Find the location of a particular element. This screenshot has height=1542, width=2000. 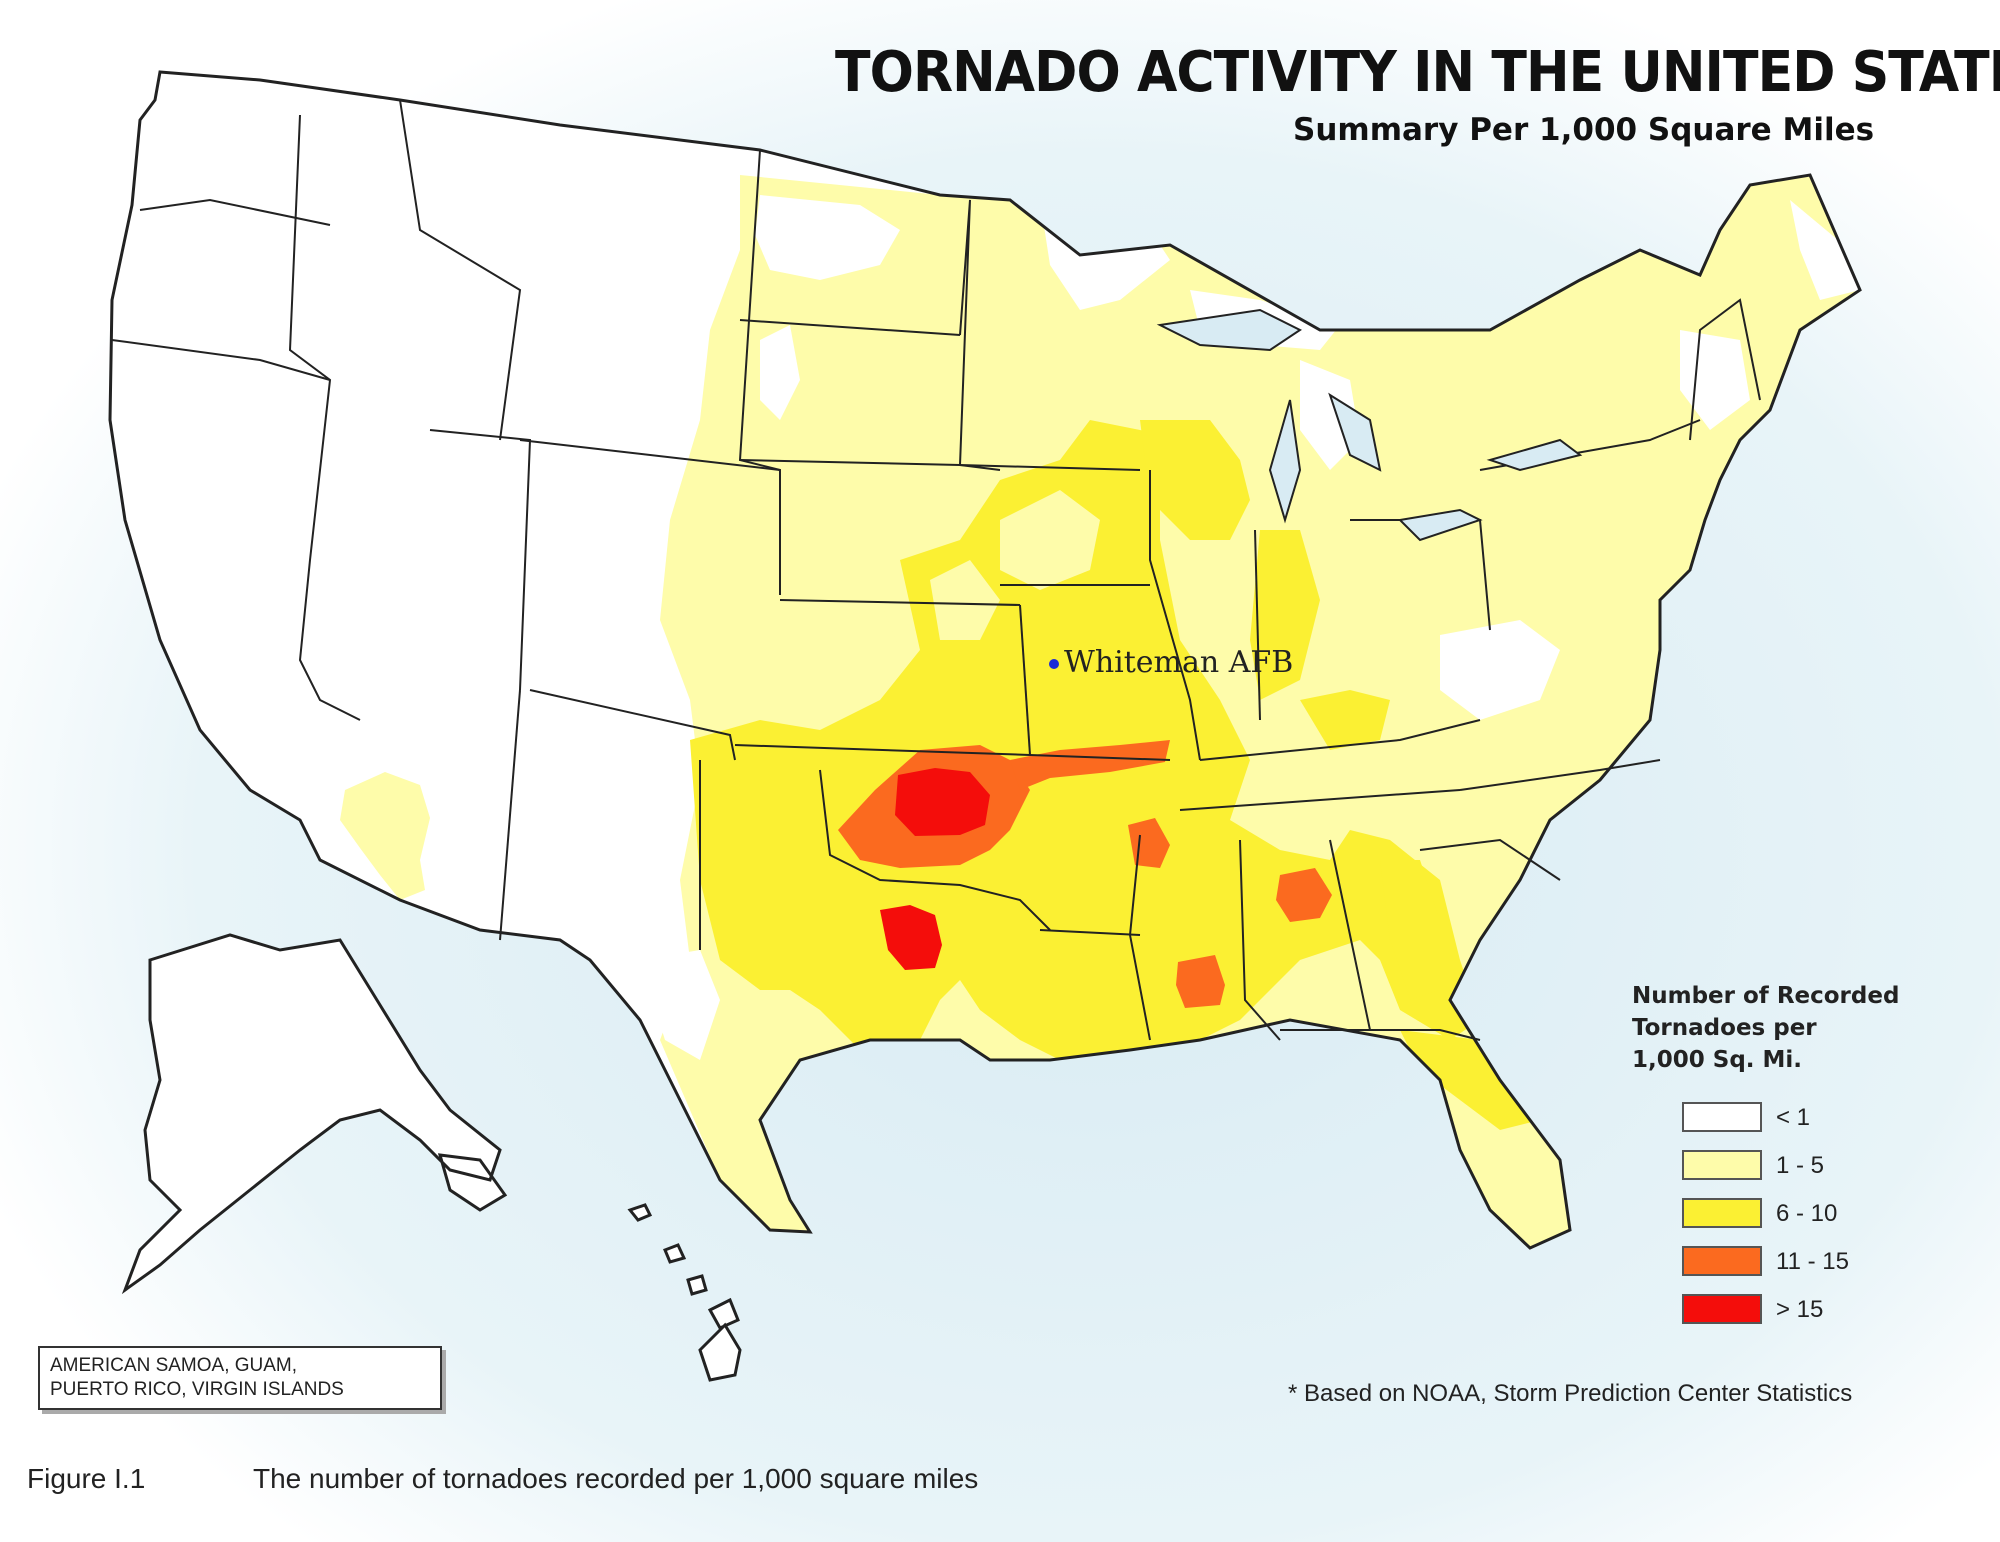

border-ar-la is located at coordinates (1090, 932).